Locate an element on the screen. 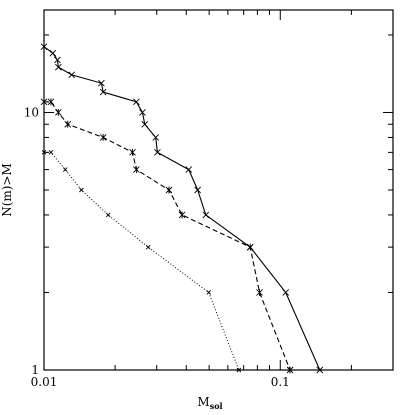  y-tick-label: 10 is located at coordinates (31, 112).